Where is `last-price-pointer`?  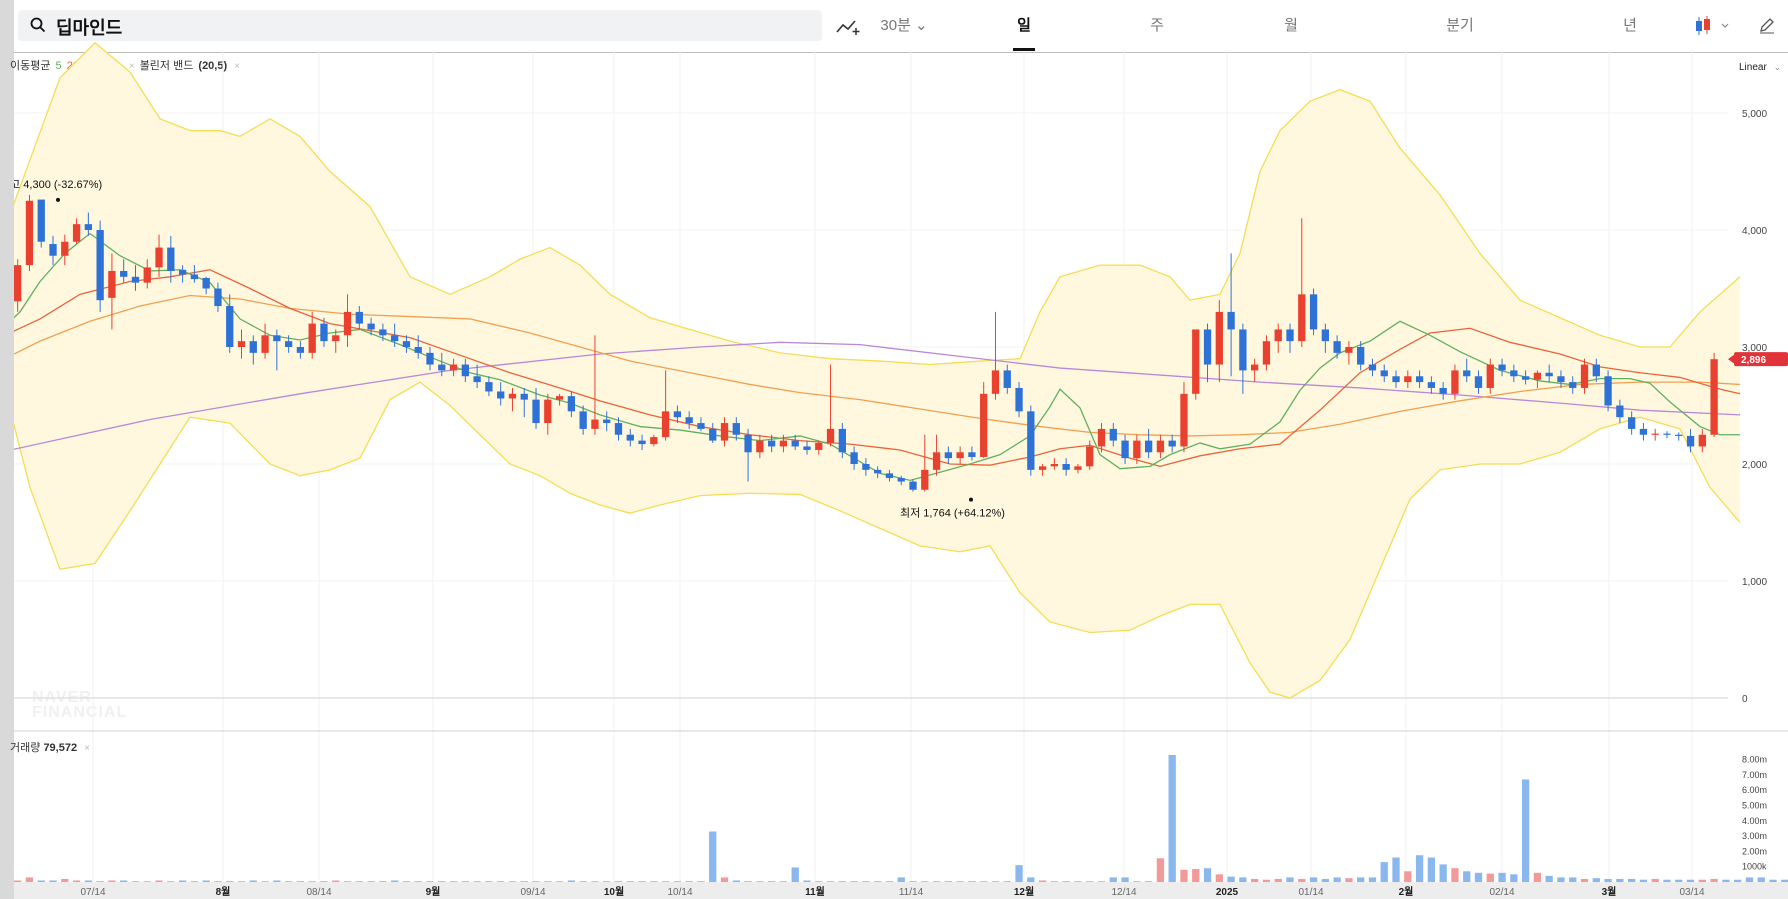
last-price-pointer is located at coordinates (1731, 359).